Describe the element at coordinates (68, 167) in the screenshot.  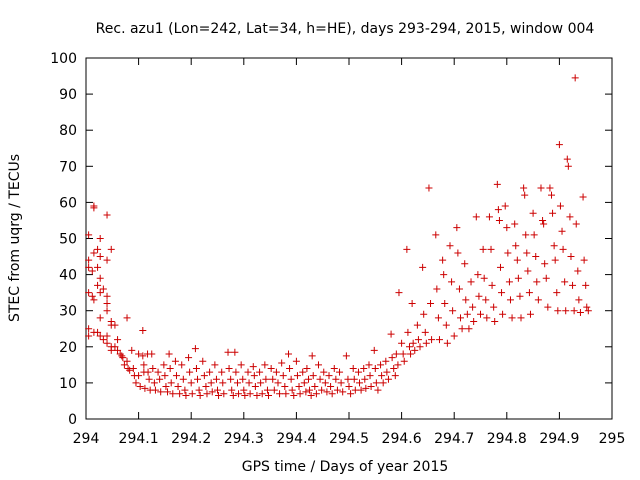
I see `y-tick-label: 70` at that location.